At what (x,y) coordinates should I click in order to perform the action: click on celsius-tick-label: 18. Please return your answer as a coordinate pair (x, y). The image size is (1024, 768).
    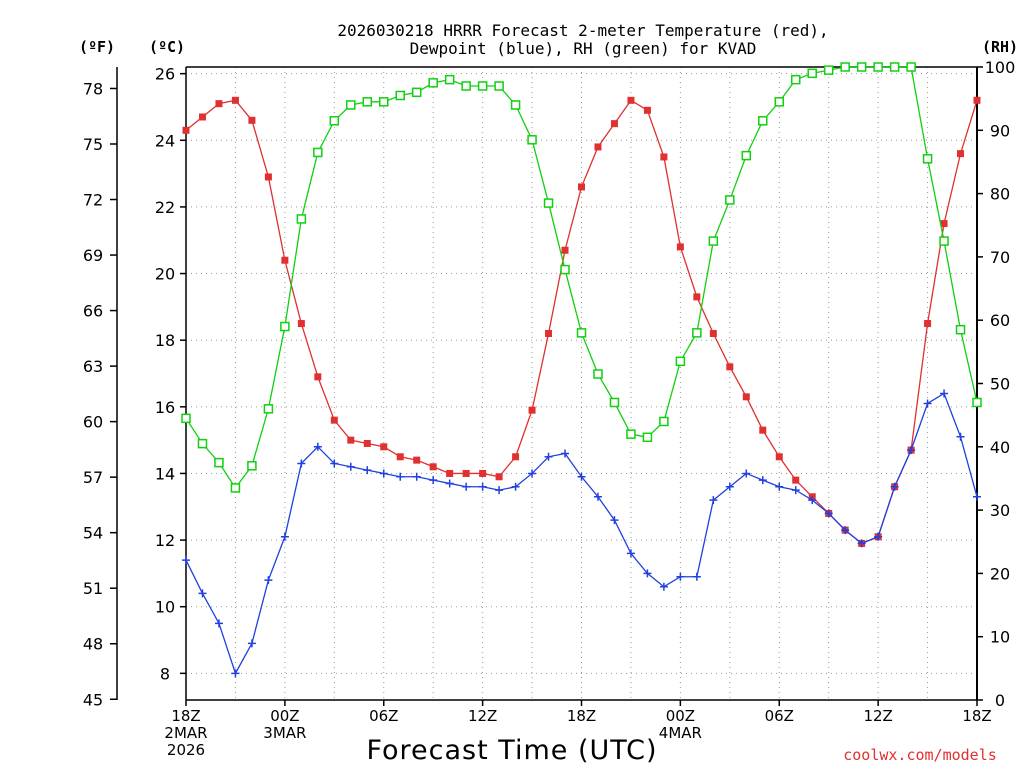
    Looking at the image, I should click on (165, 340).